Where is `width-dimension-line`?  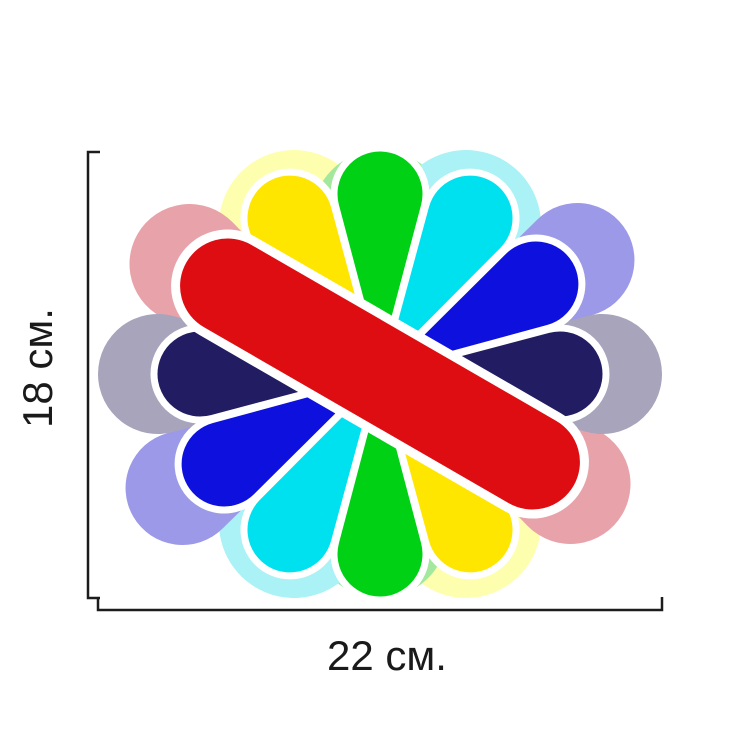 width-dimension-line is located at coordinates (380, 604).